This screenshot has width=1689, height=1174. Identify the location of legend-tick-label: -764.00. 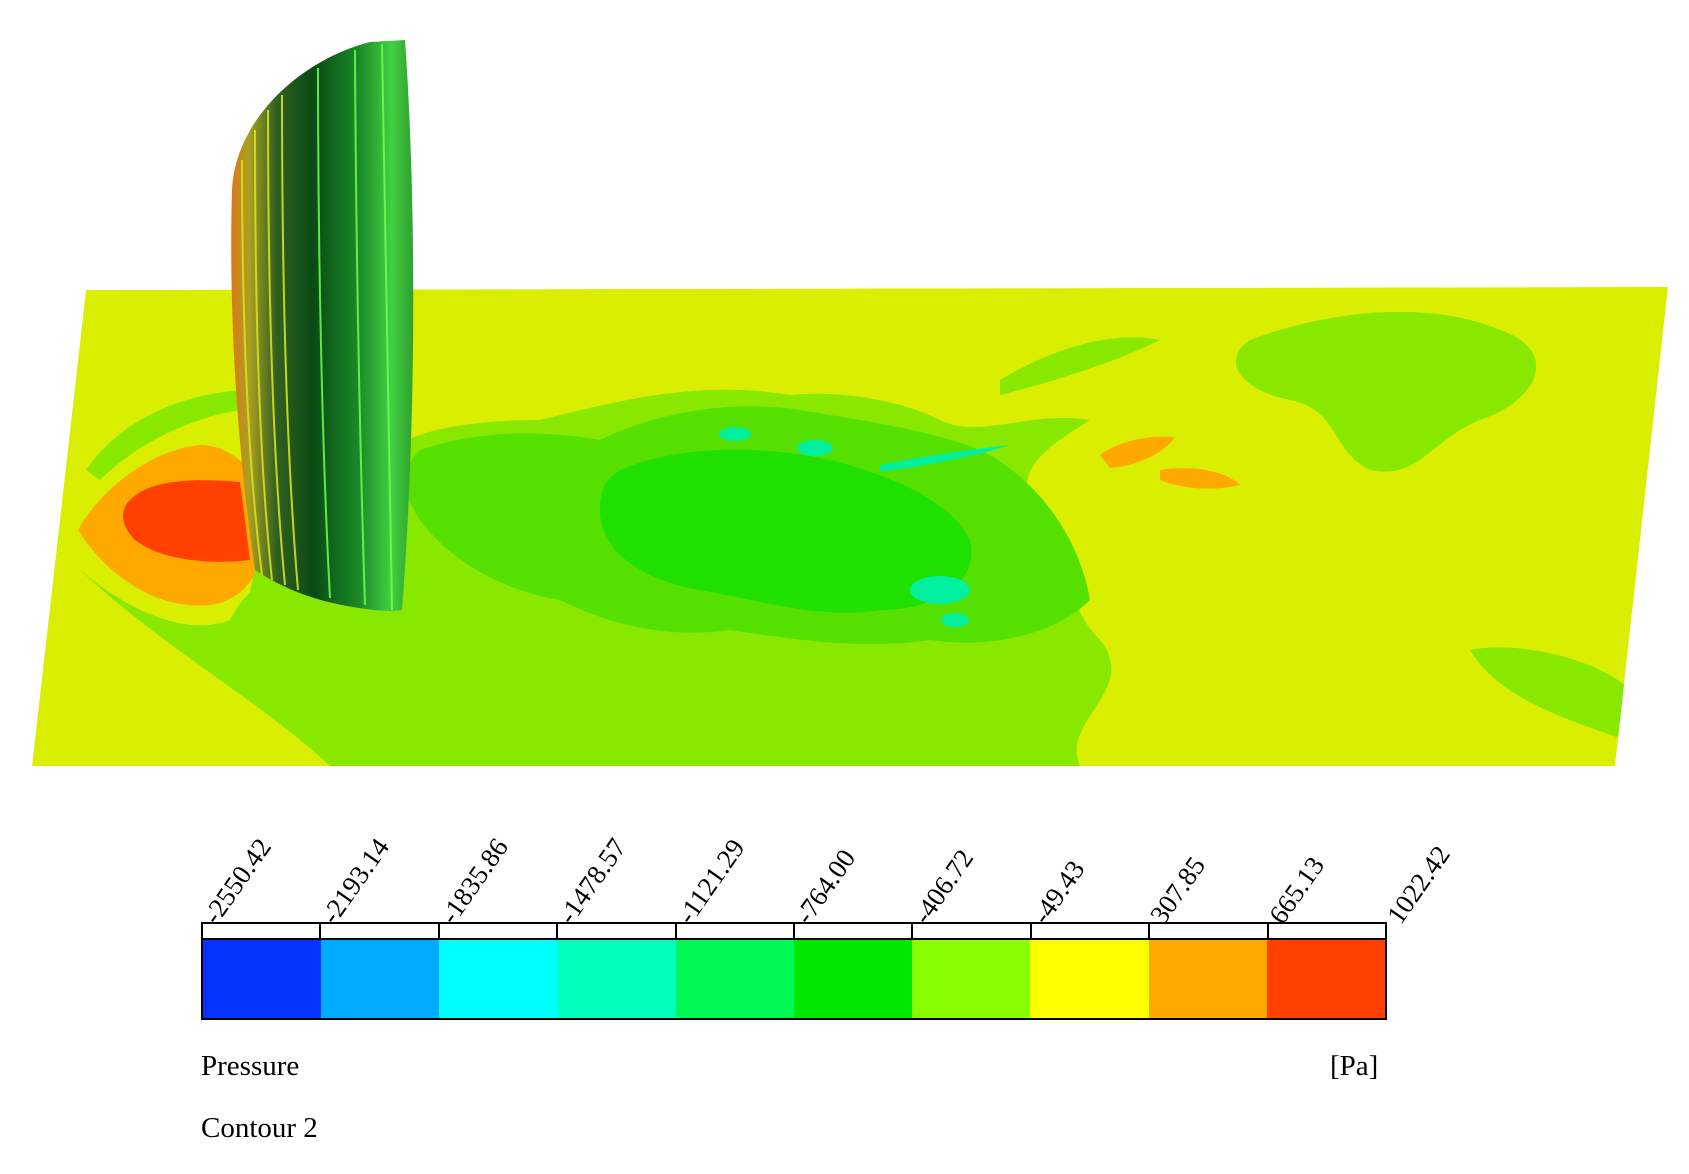
(825, 886).